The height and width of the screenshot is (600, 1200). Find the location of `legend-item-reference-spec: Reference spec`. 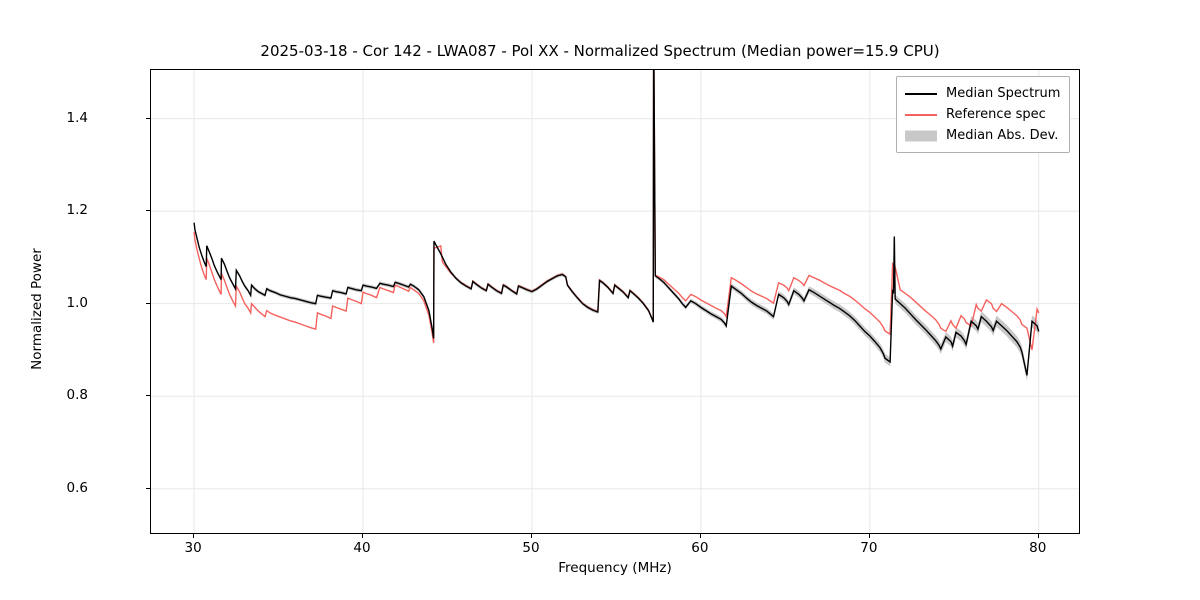

legend-item-reference-spec: Reference spec is located at coordinates (982, 114).